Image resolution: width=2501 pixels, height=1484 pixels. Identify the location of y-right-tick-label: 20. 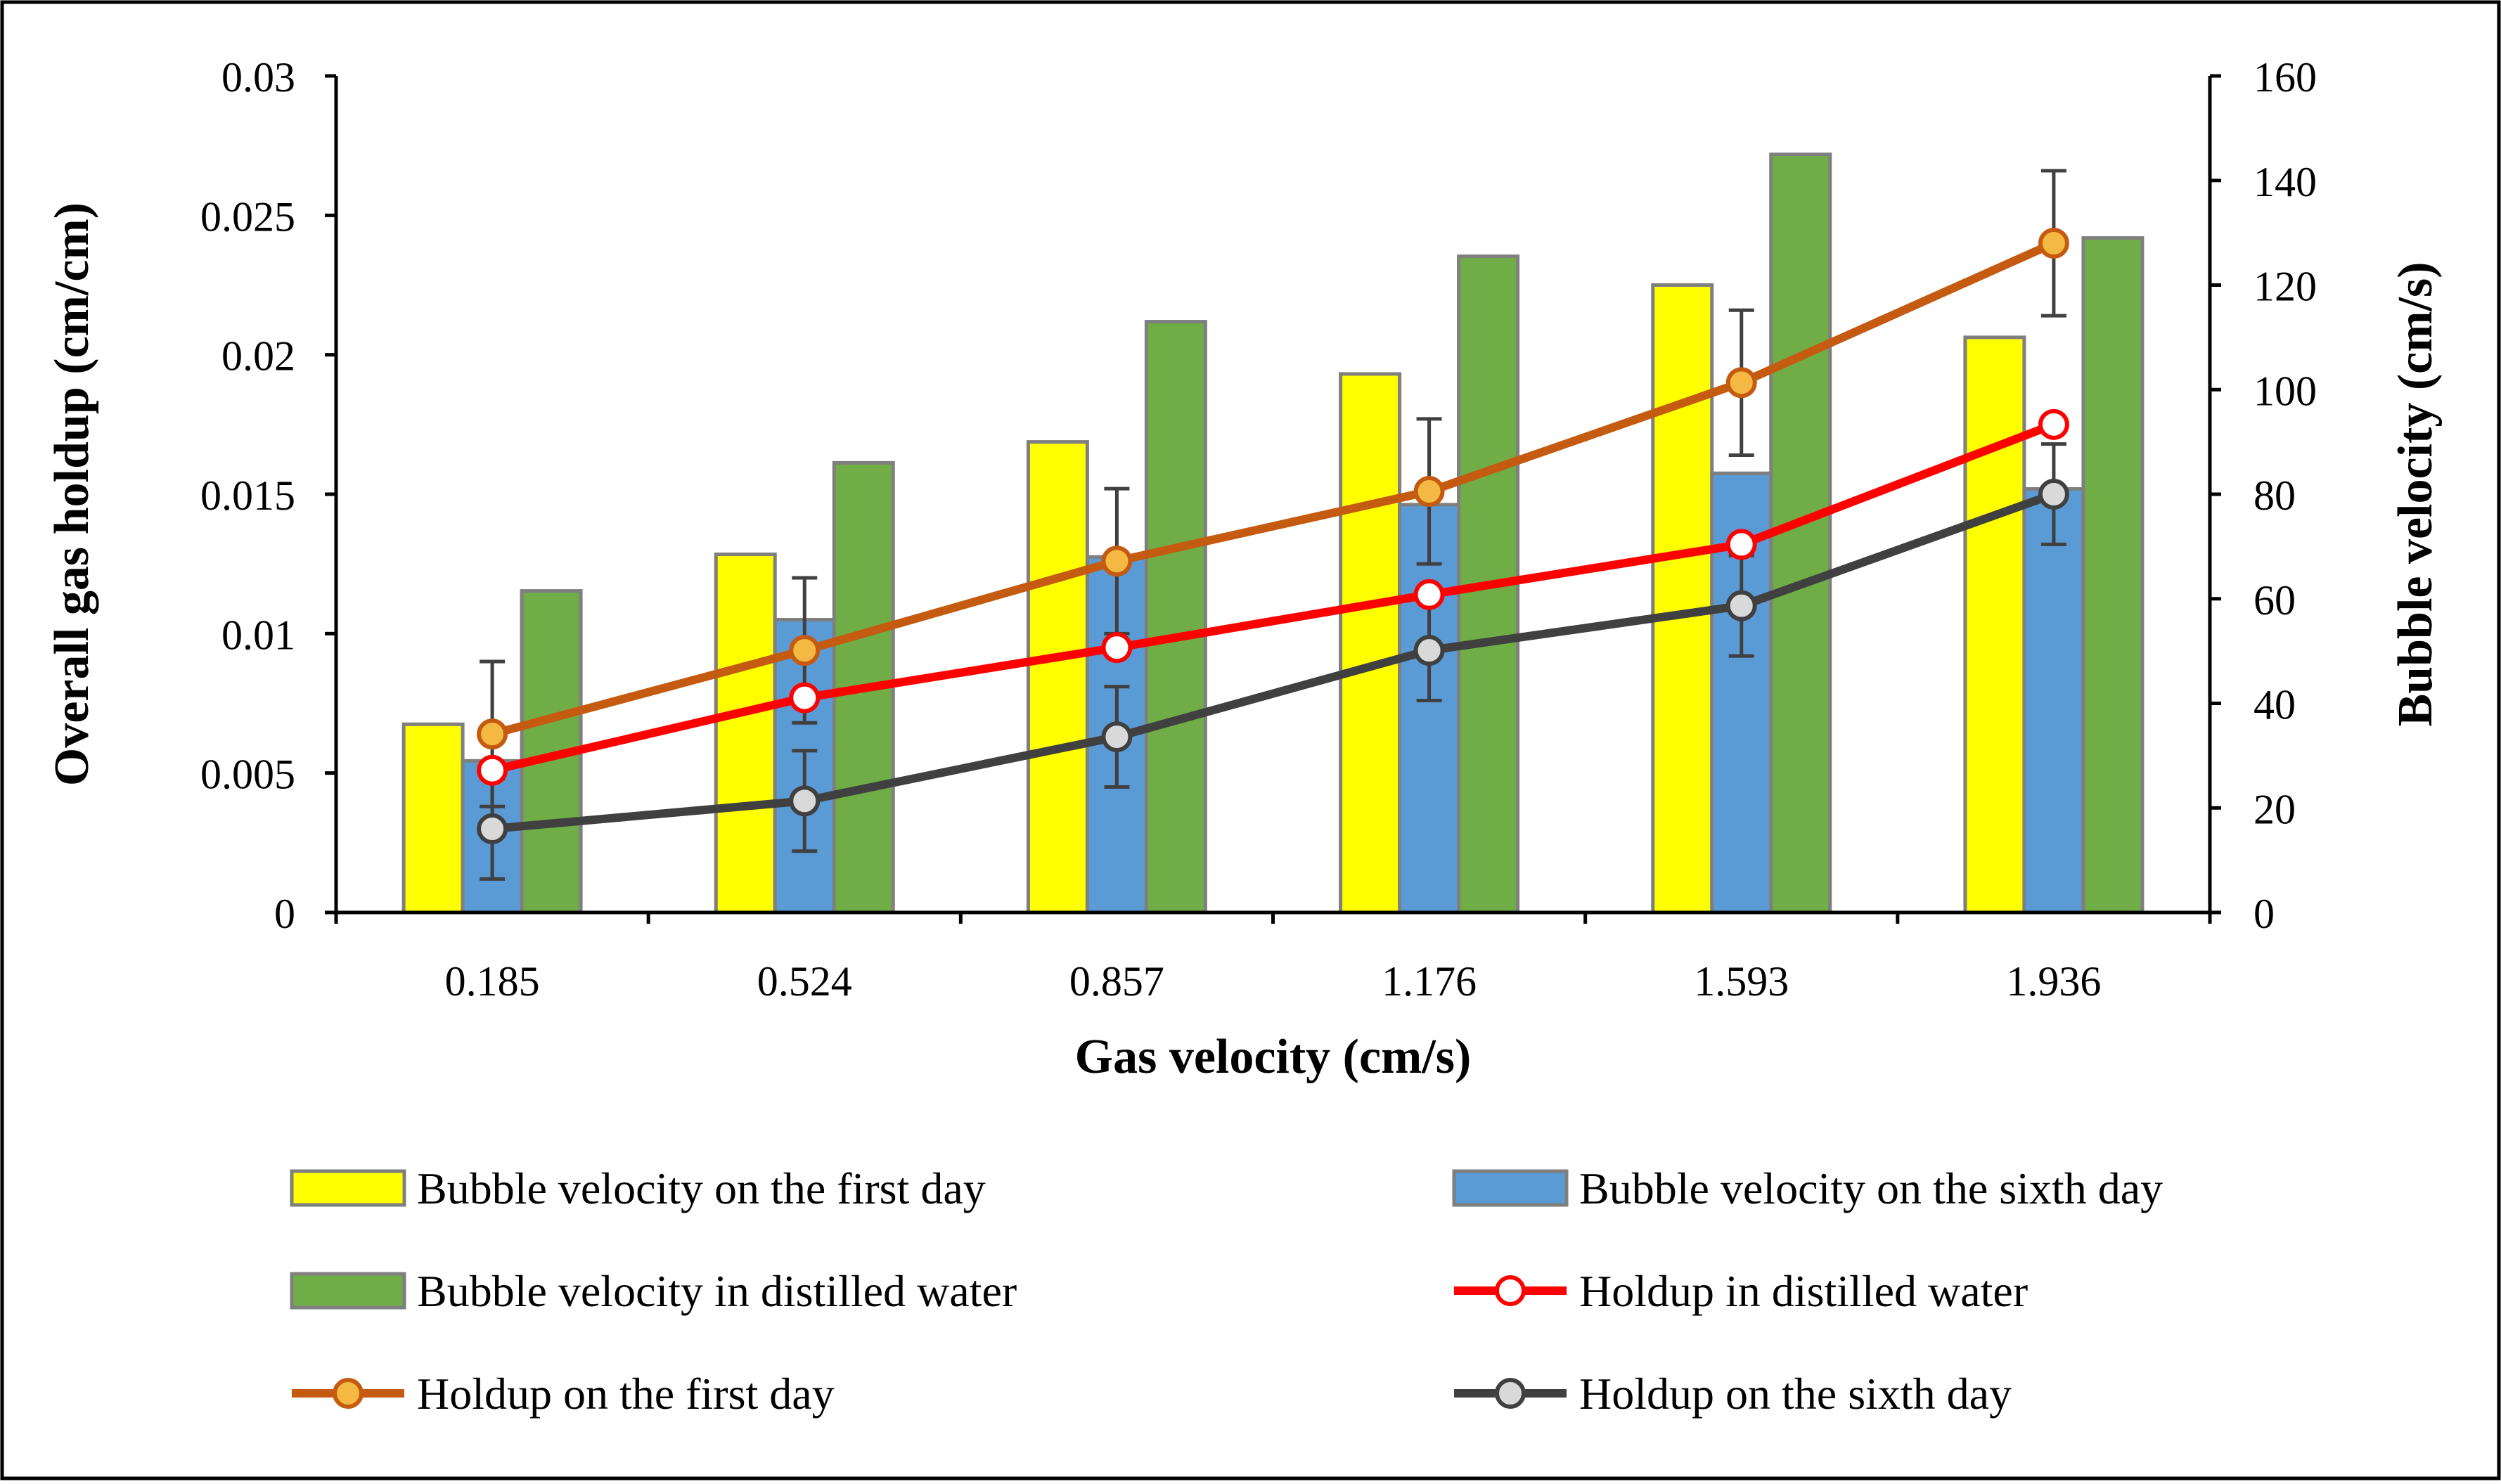
(2275, 809).